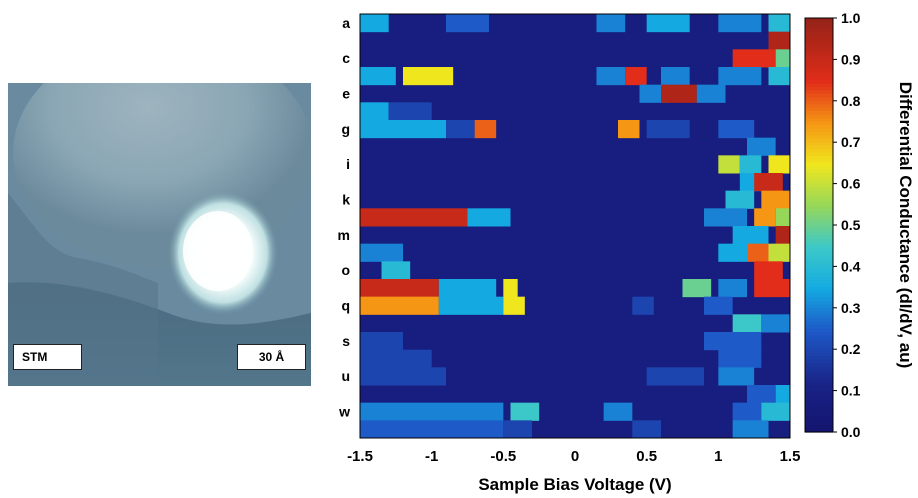 This screenshot has height=498, width=918. I want to click on row-label-m: m, so click(344, 235).